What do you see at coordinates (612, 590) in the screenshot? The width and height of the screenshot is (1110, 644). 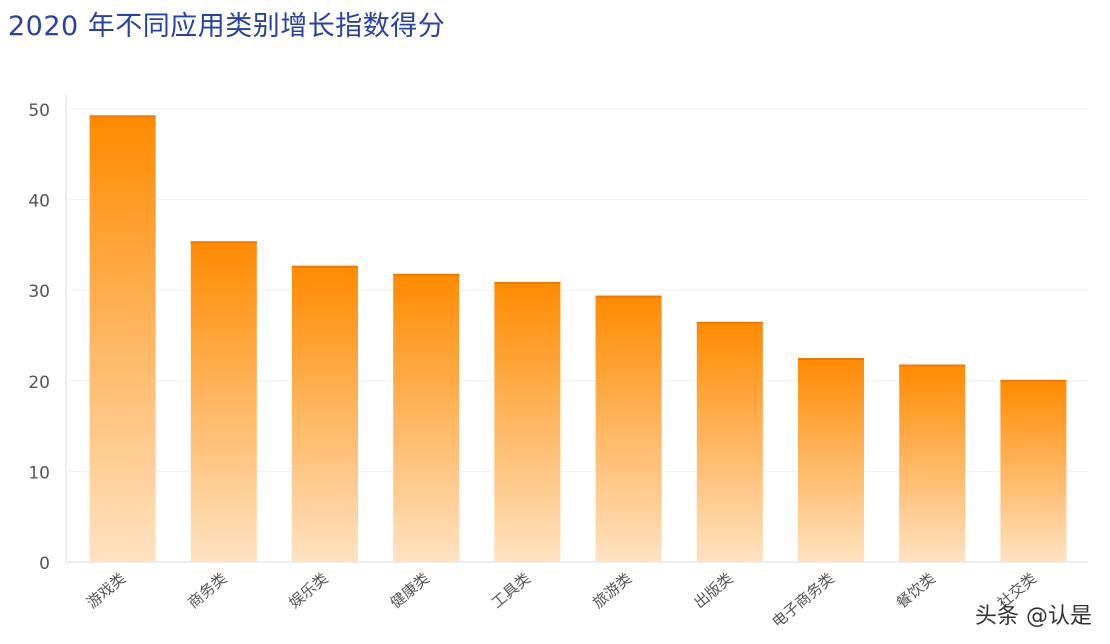 I see `x-tick-label: 旅游类` at bounding box center [612, 590].